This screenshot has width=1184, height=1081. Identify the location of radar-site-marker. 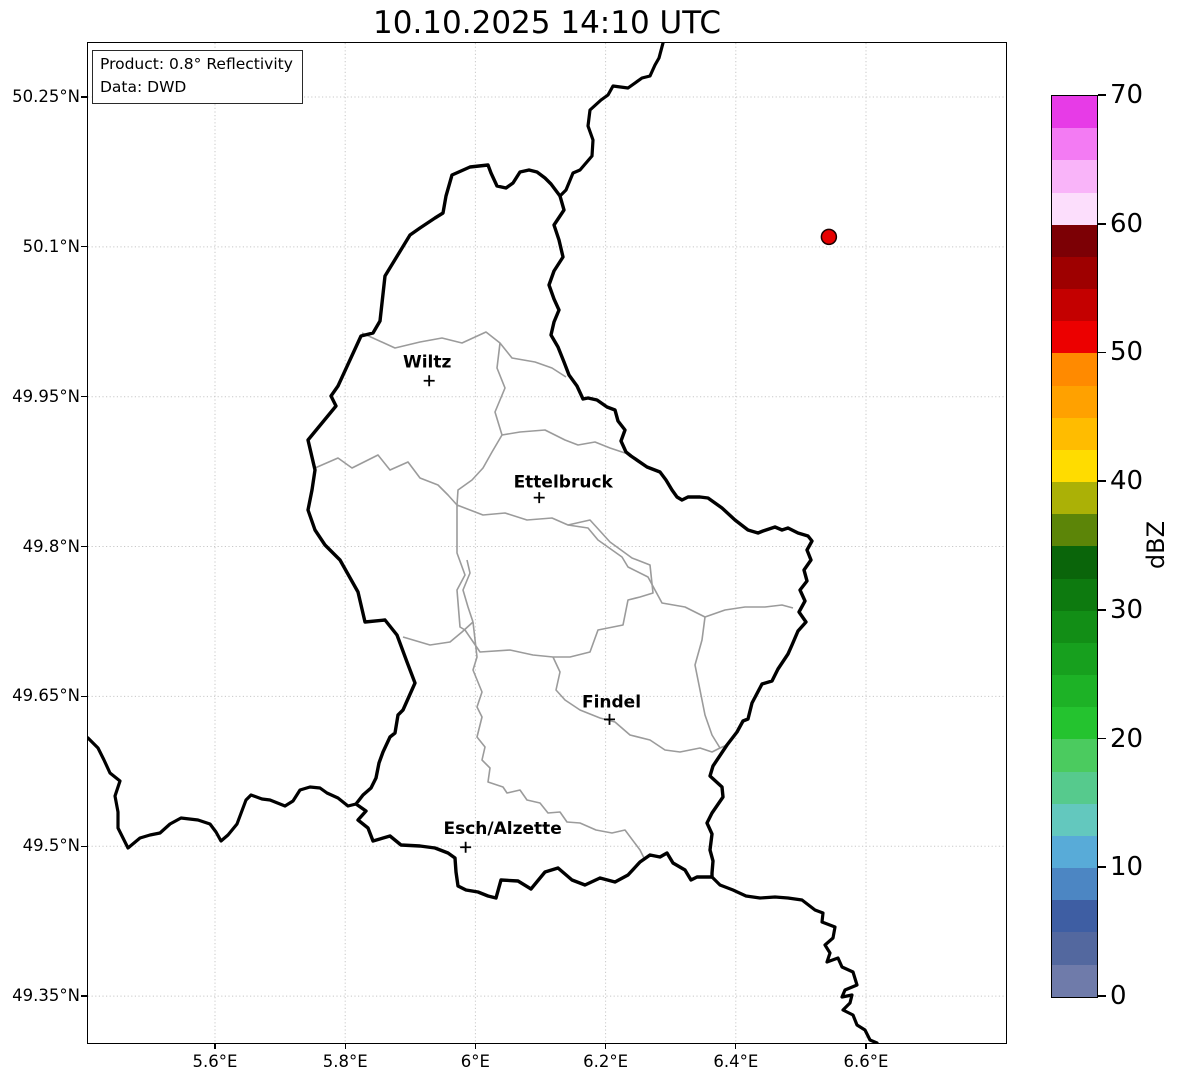
(828, 236).